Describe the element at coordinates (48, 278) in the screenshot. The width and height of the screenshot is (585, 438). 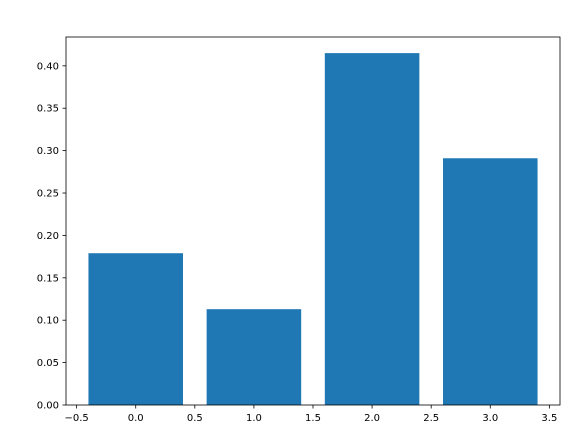
I see `y-tick-label: 0.15` at that location.